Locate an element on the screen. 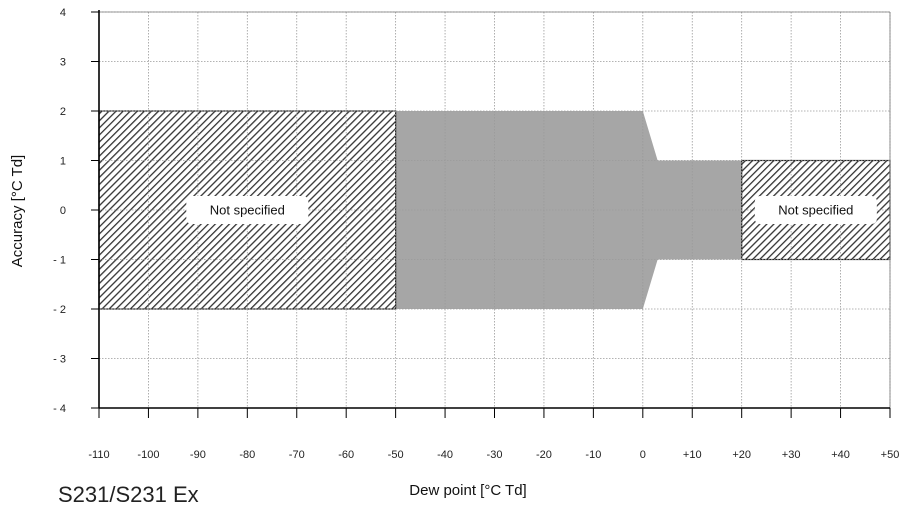 The width and height of the screenshot is (903, 509). y-tick-label: 4 is located at coordinates (63, 13).